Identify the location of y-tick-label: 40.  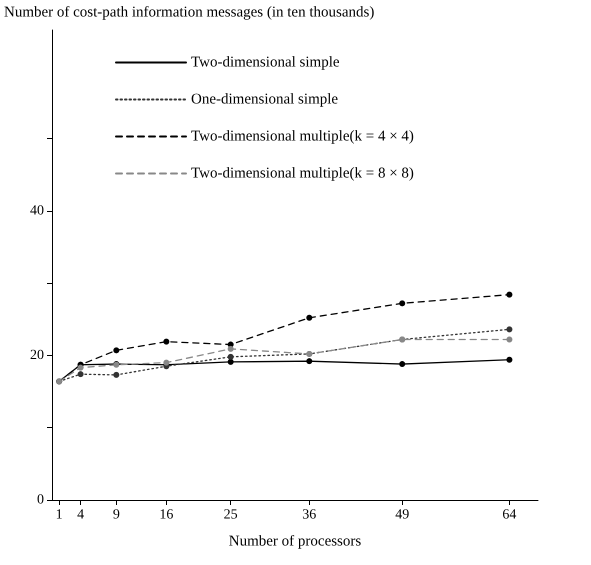
(37, 210).